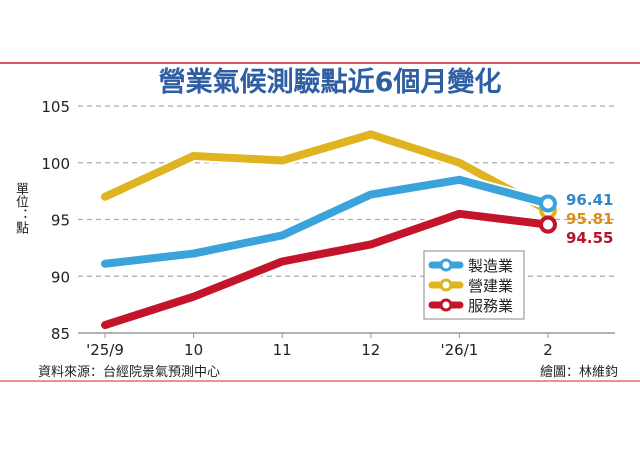 Image resolution: width=640 pixels, height=460 pixels. Describe the element at coordinates (60, 334) in the screenshot. I see `y-tick-label: 85` at that location.